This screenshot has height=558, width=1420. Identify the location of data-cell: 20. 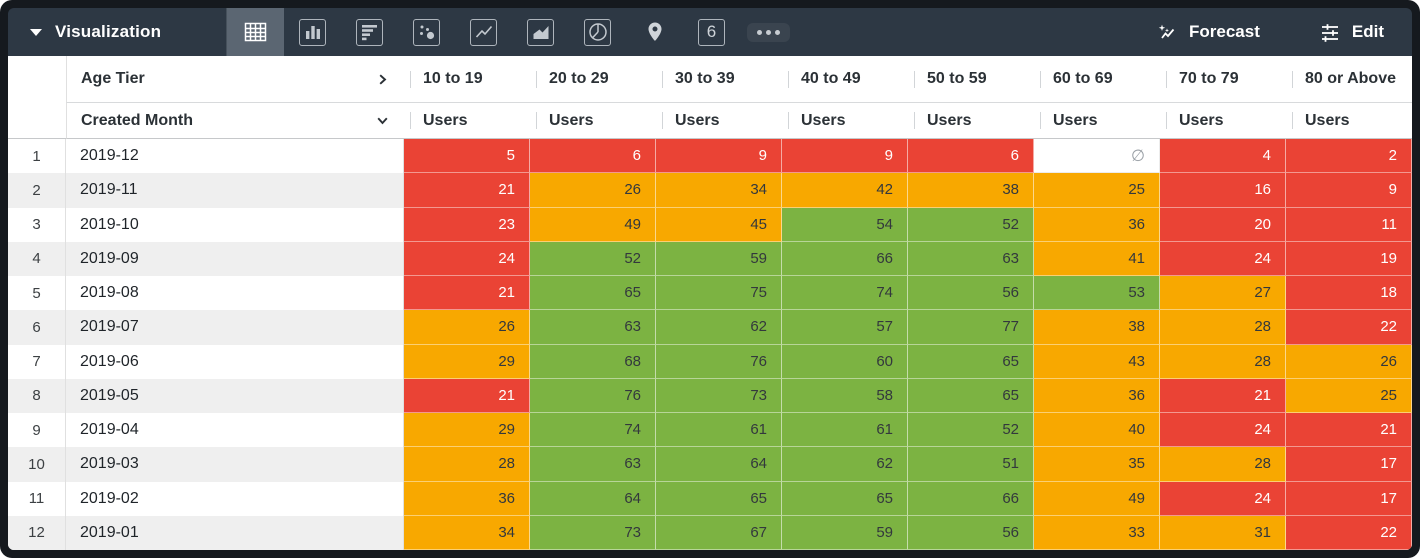
(1223, 224).